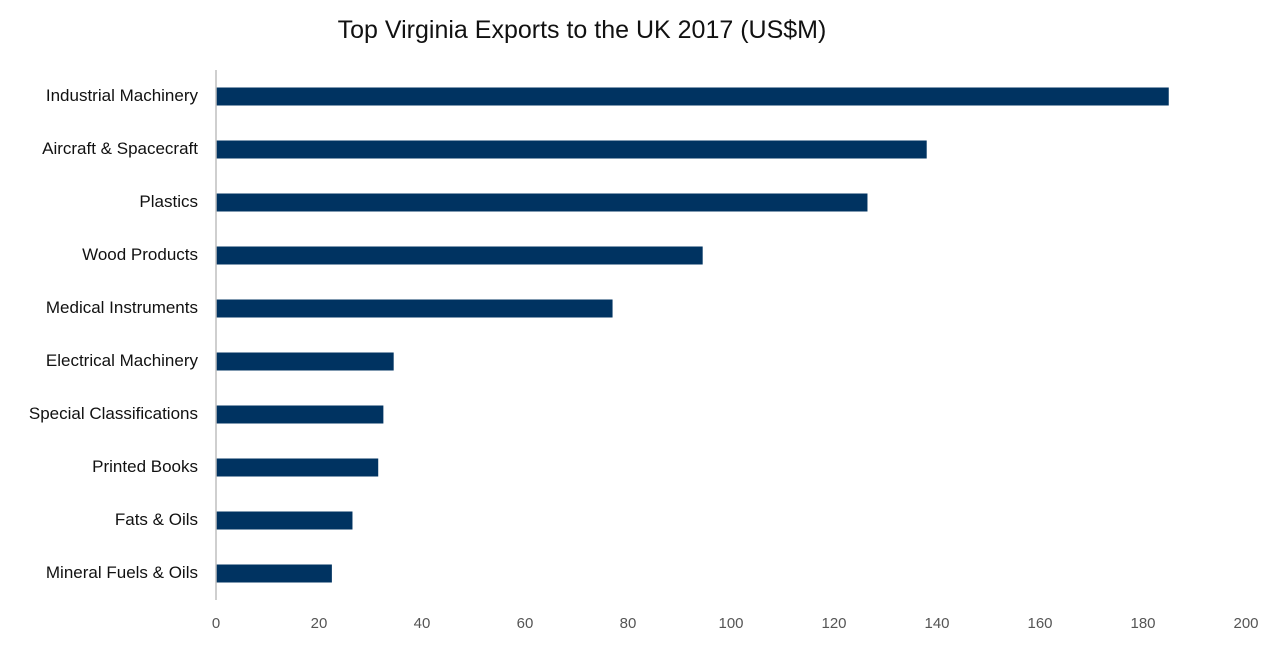 This screenshot has width=1280, height=645. I want to click on category-label: Wood Products, so click(140, 254).